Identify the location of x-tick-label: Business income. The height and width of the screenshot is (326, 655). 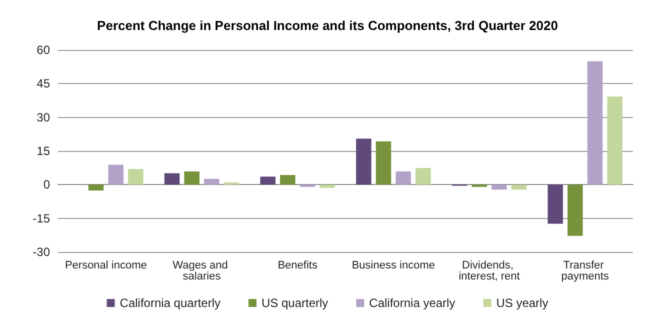
(393, 266).